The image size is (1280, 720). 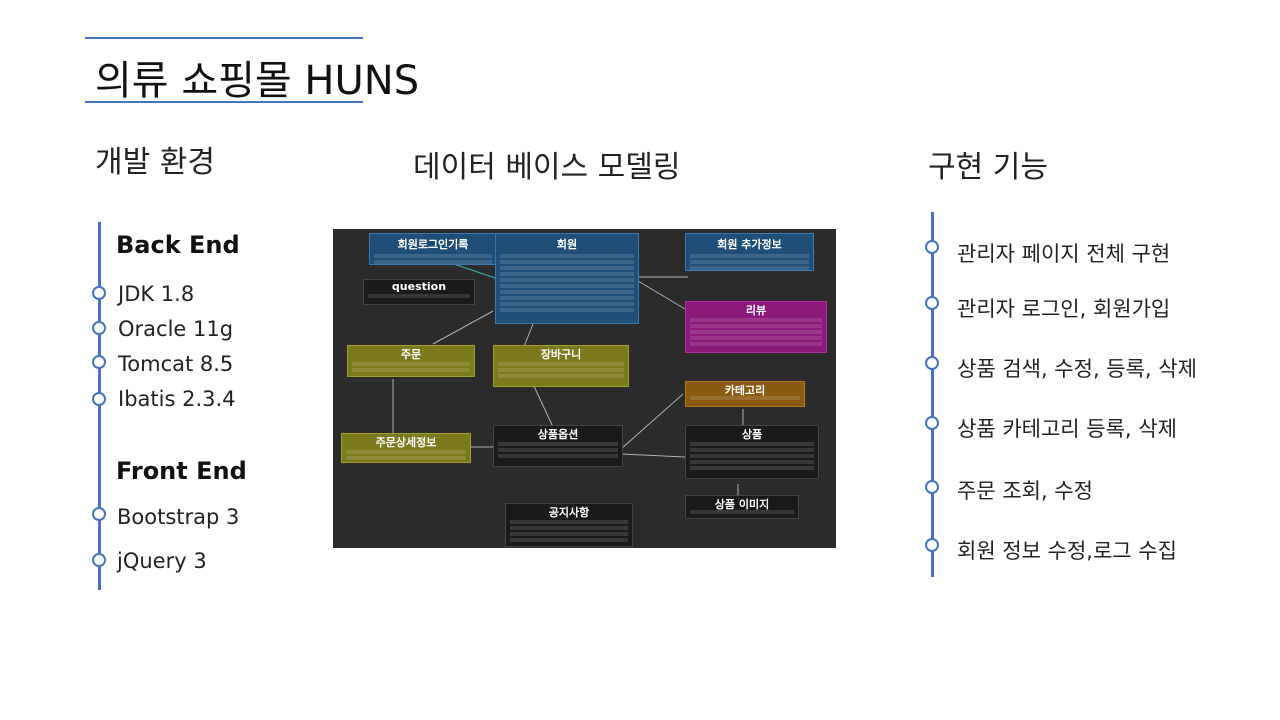 I want to click on backend-item: JDK 1.8, so click(x=156, y=294).